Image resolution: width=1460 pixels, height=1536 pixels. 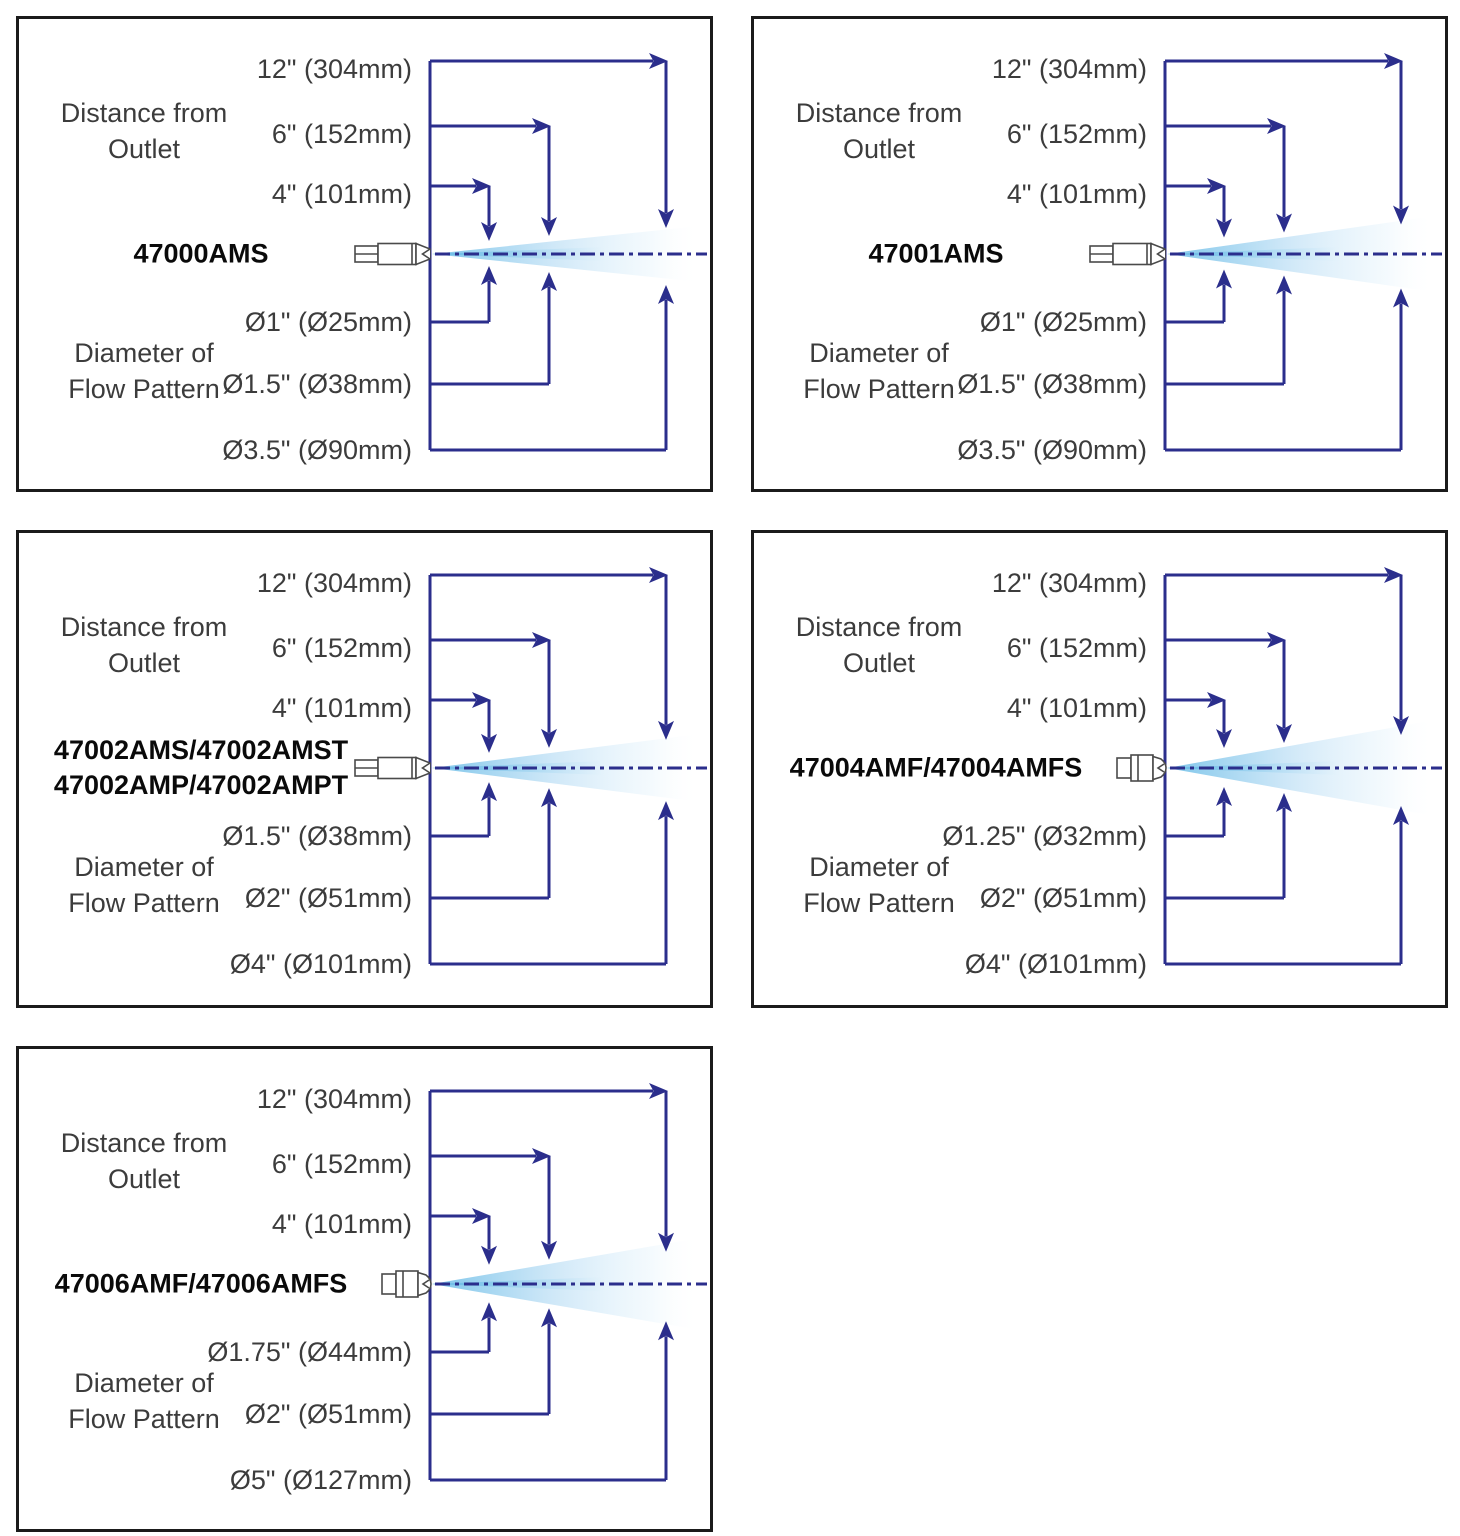 I want to click on model-number: 47000AMS, so click(x=201, y=254).